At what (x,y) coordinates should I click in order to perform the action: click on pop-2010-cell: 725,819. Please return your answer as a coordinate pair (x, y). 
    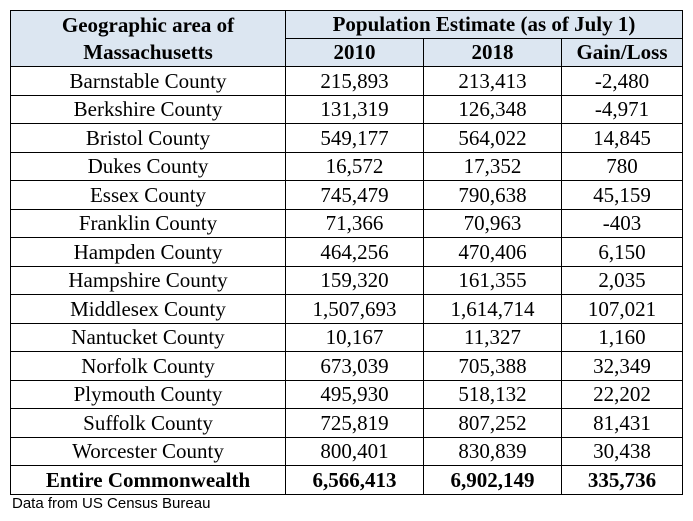
    Looking at the image, I should click on (354, 423).